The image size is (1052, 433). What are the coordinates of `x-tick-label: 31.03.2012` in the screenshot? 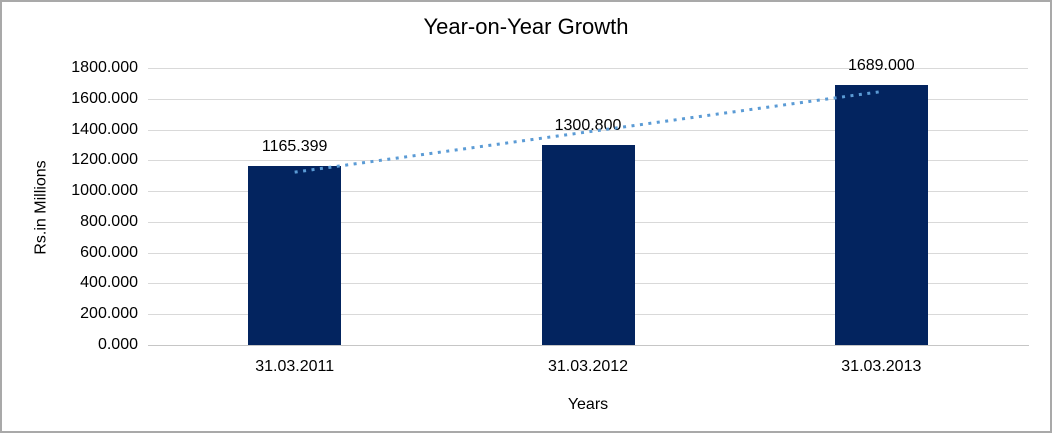 It's located at (588, 366).